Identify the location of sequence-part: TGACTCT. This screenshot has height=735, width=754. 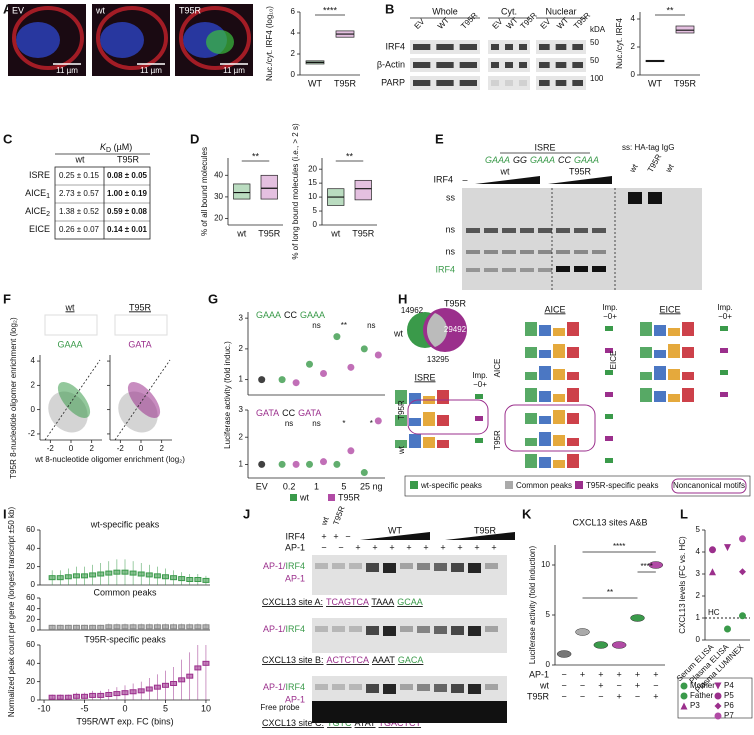
(400, 723).